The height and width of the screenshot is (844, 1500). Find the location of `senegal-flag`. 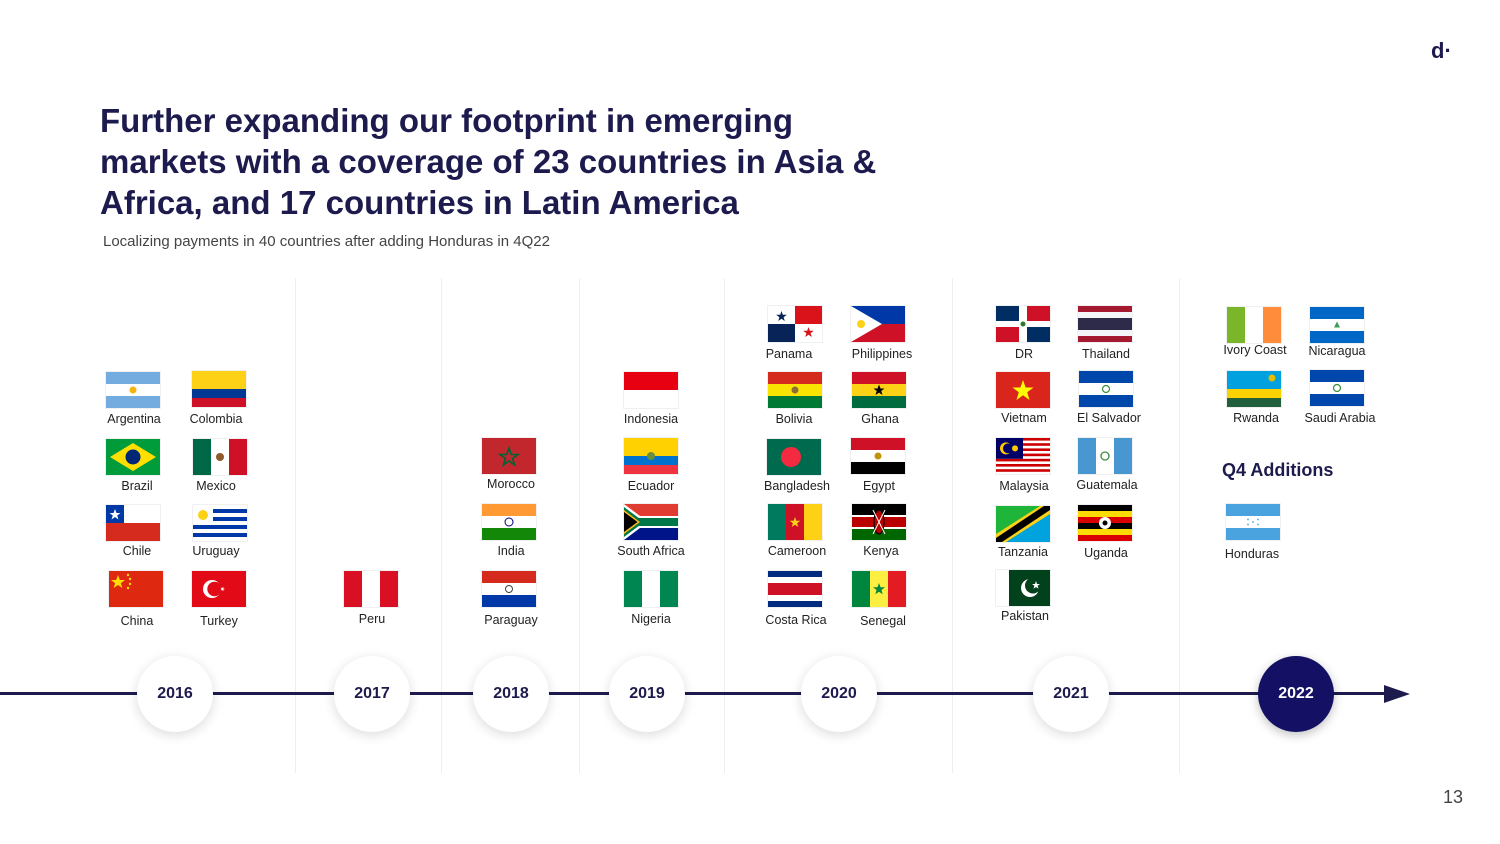

senegal-flag is located at coordinates (879, 589).